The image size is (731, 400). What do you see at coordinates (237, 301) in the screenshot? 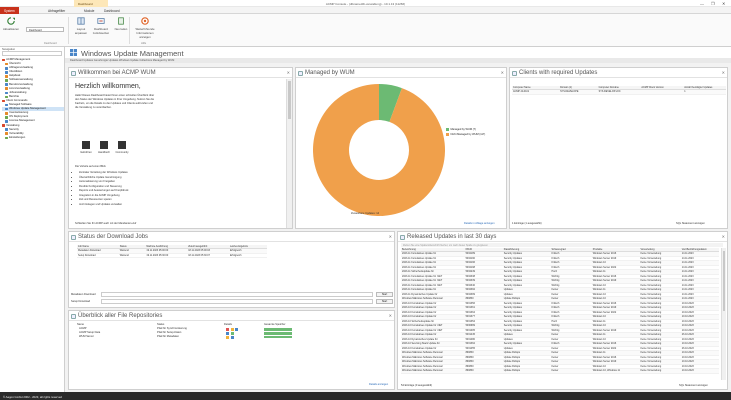
I see `setup-download-field` at bounding box center [237, 301].